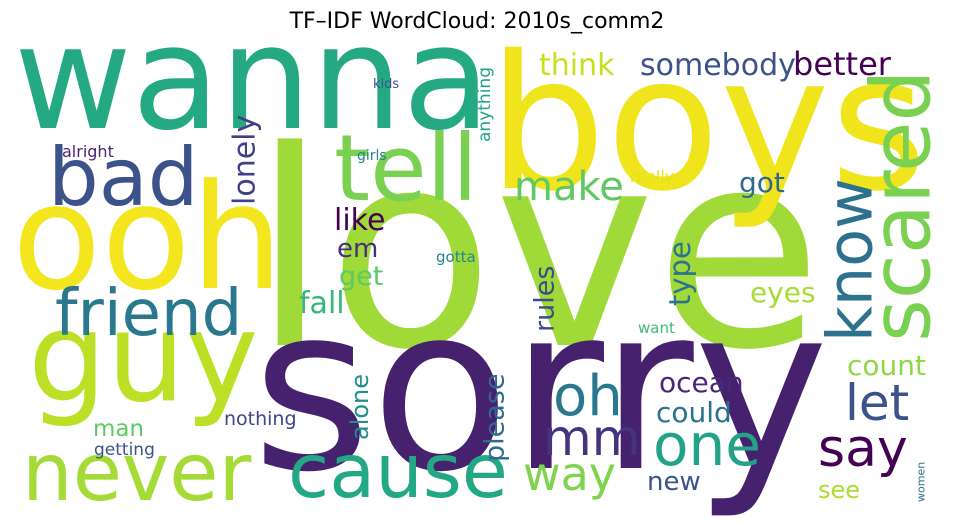 The height and width of the screenshot is (523, 954). Describe the element at coordinates (839, 490) in the screenshot. I see `word: see` at that location.